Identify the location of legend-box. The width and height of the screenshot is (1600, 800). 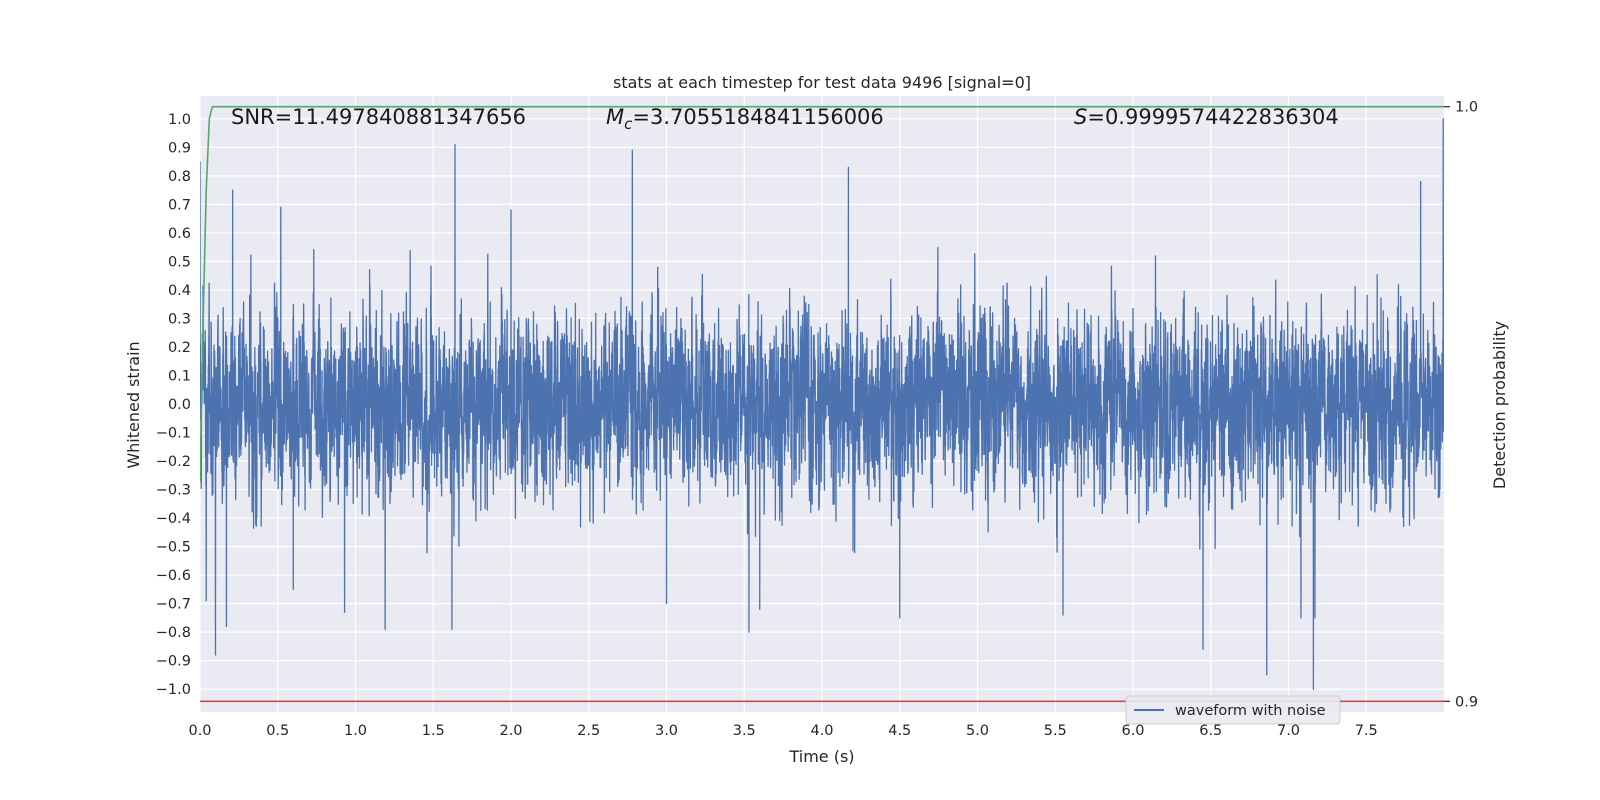
(1233, 710).